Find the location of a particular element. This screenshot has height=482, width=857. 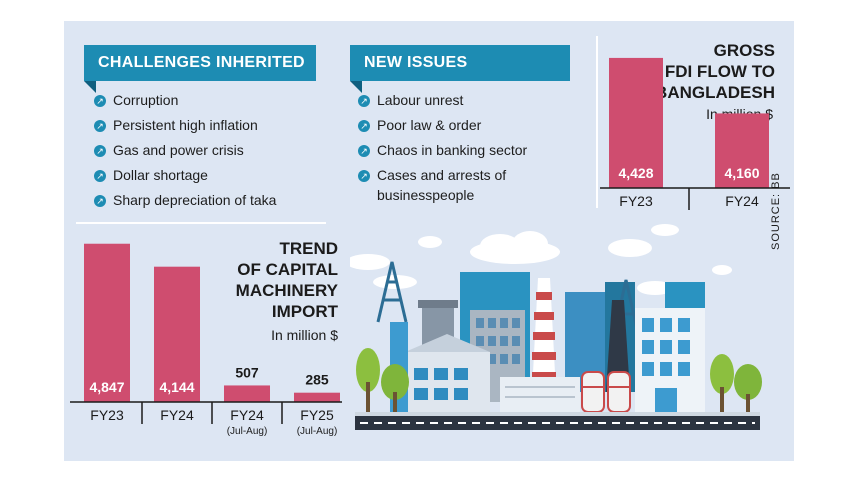

list-item-text: Sharp depreciation of taka is located at coordinates (195, 200).